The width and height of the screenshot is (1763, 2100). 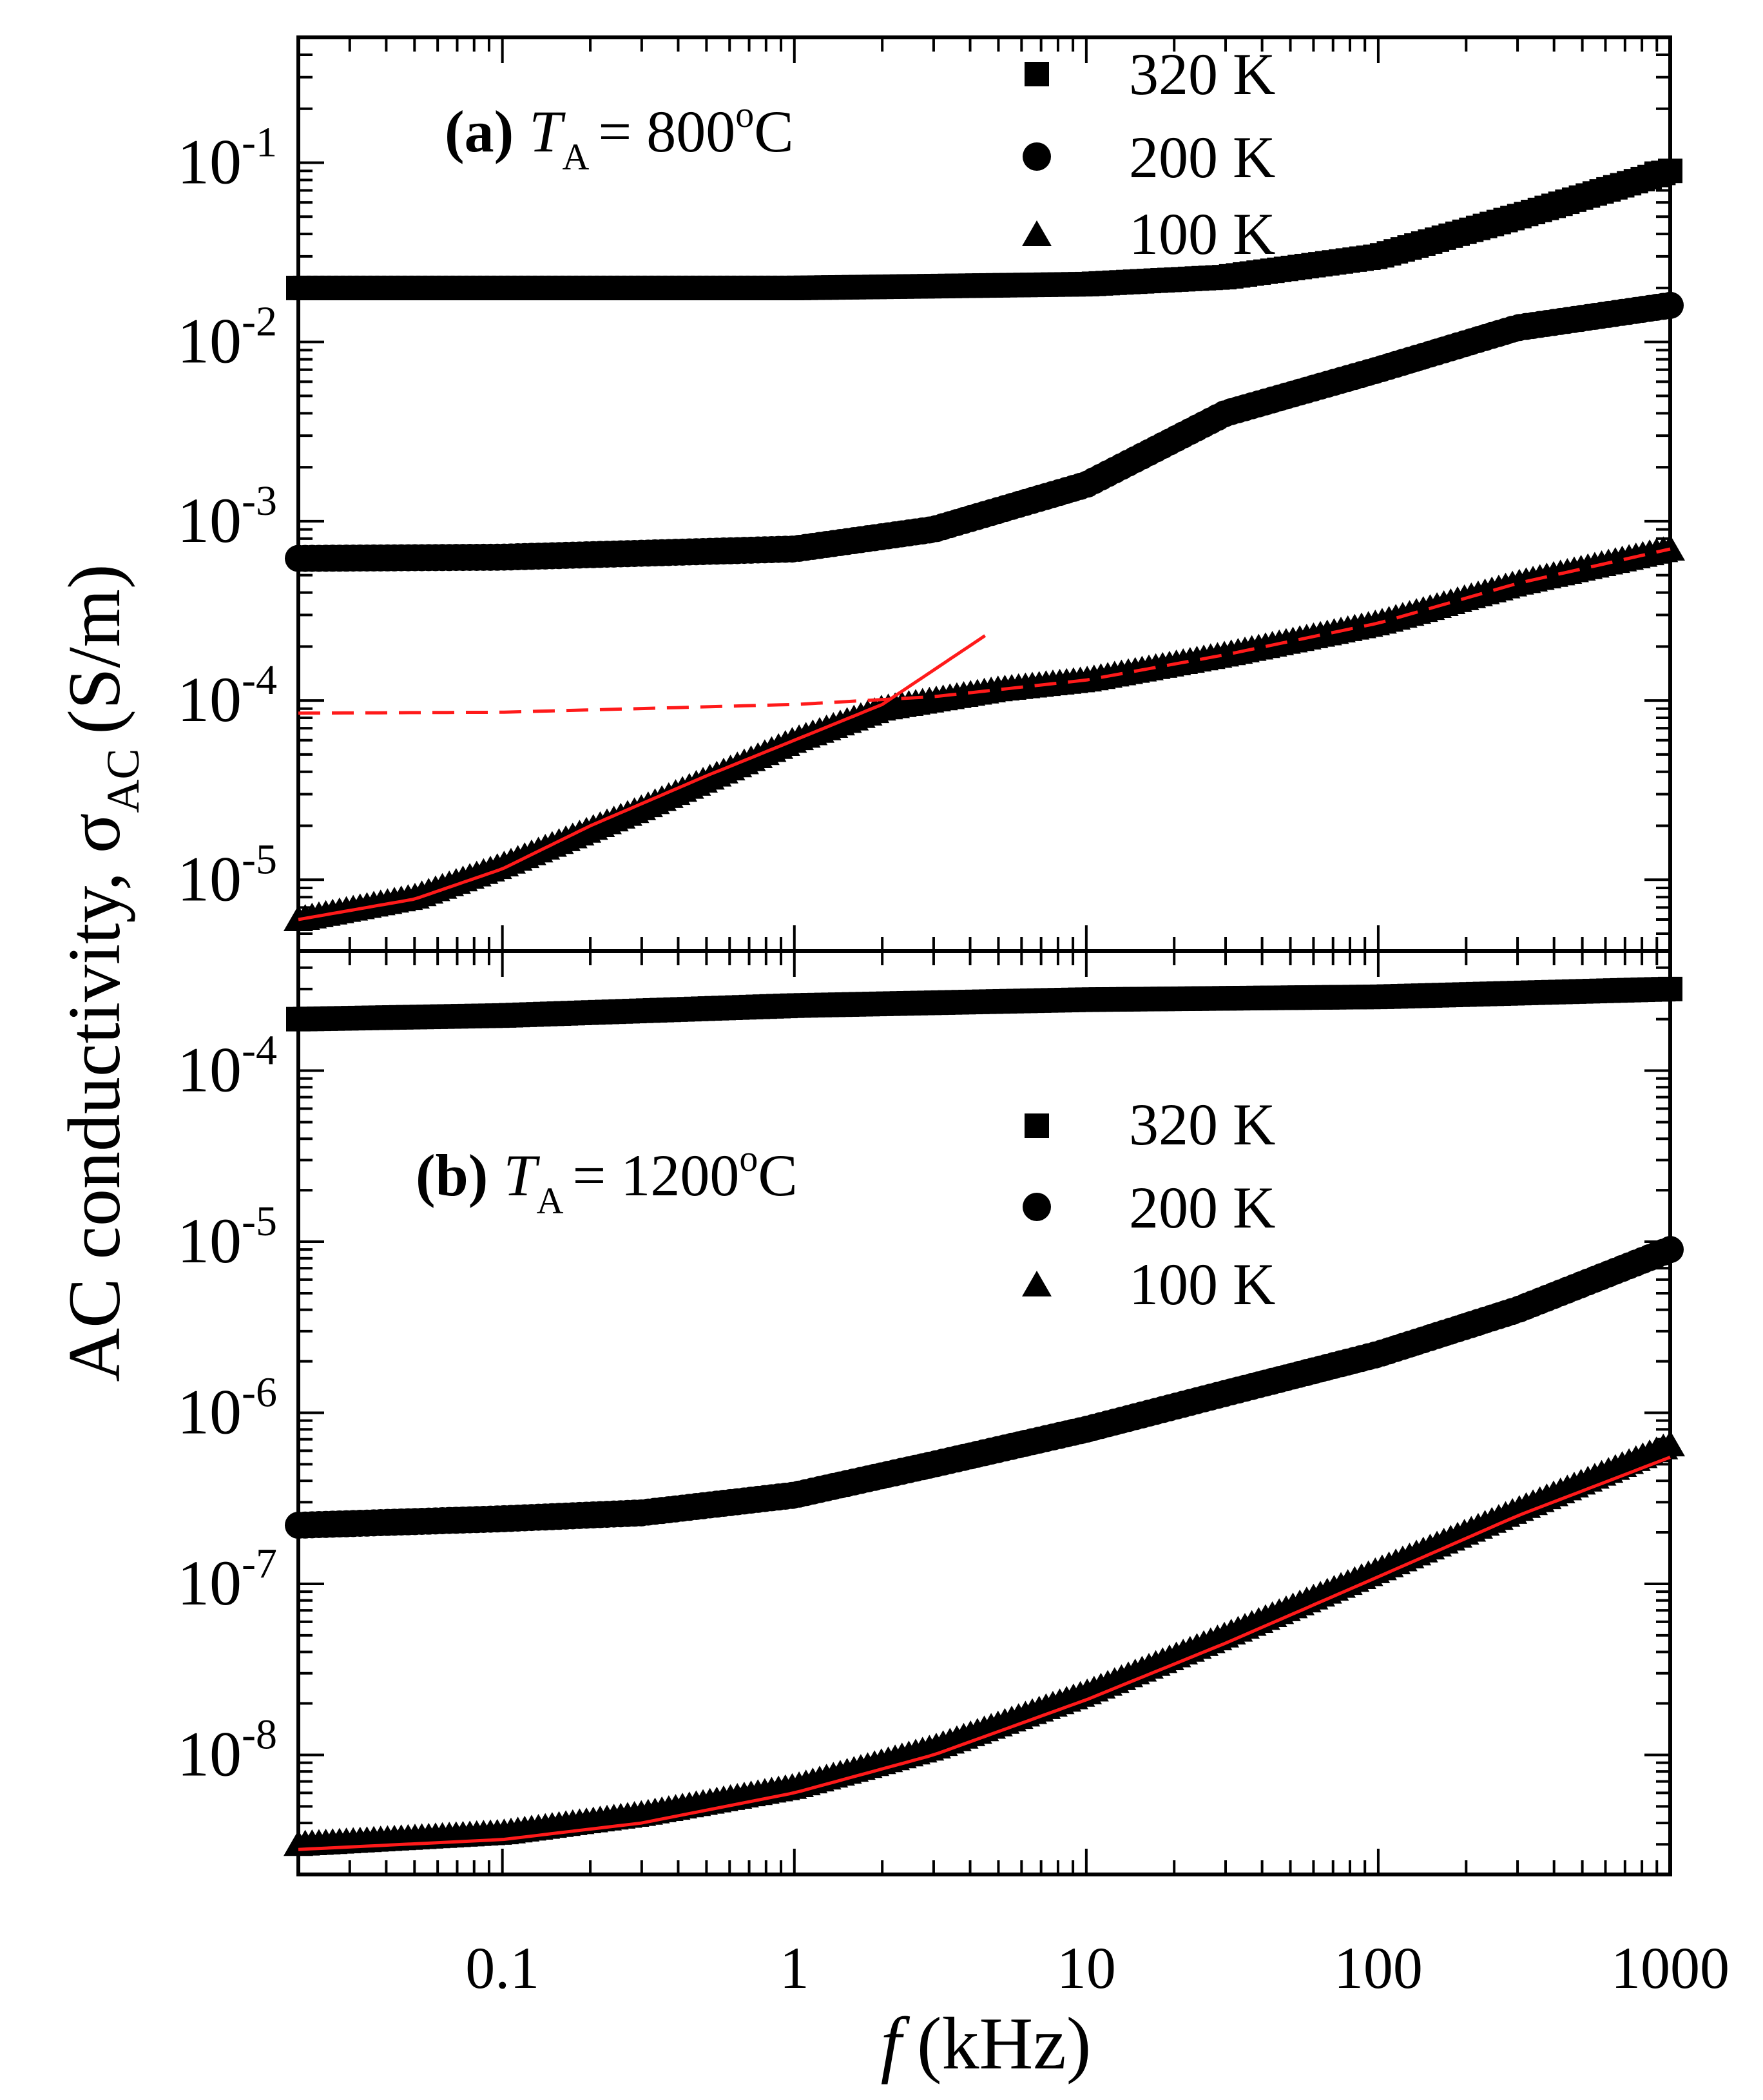 I want to click on y-tick-label: 10⁻⁶, so click(x=227, y=1408).